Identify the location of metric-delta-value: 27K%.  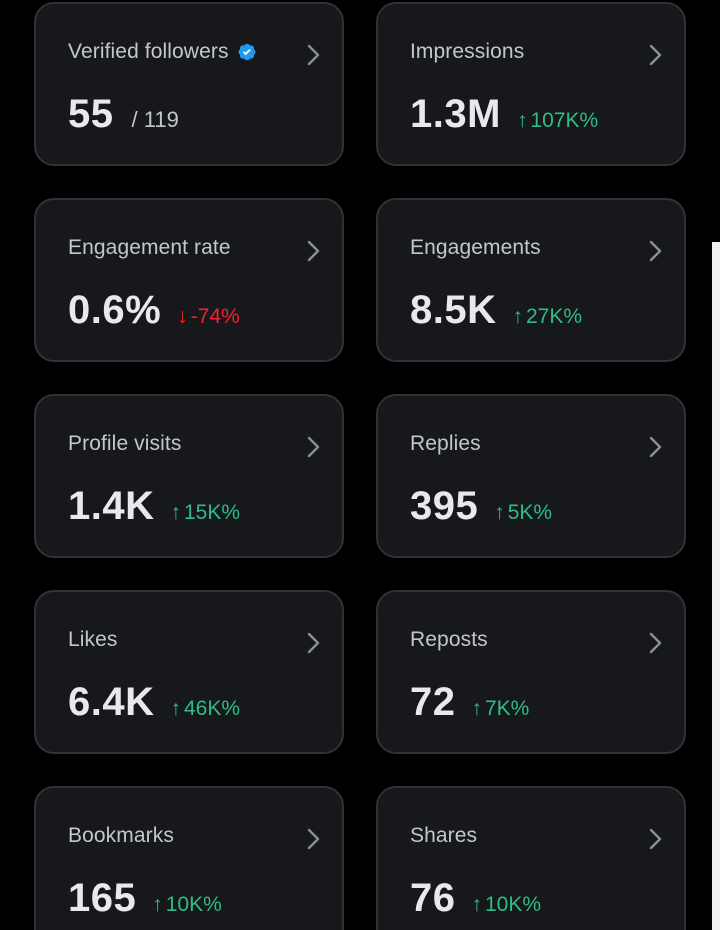
(554, 316).